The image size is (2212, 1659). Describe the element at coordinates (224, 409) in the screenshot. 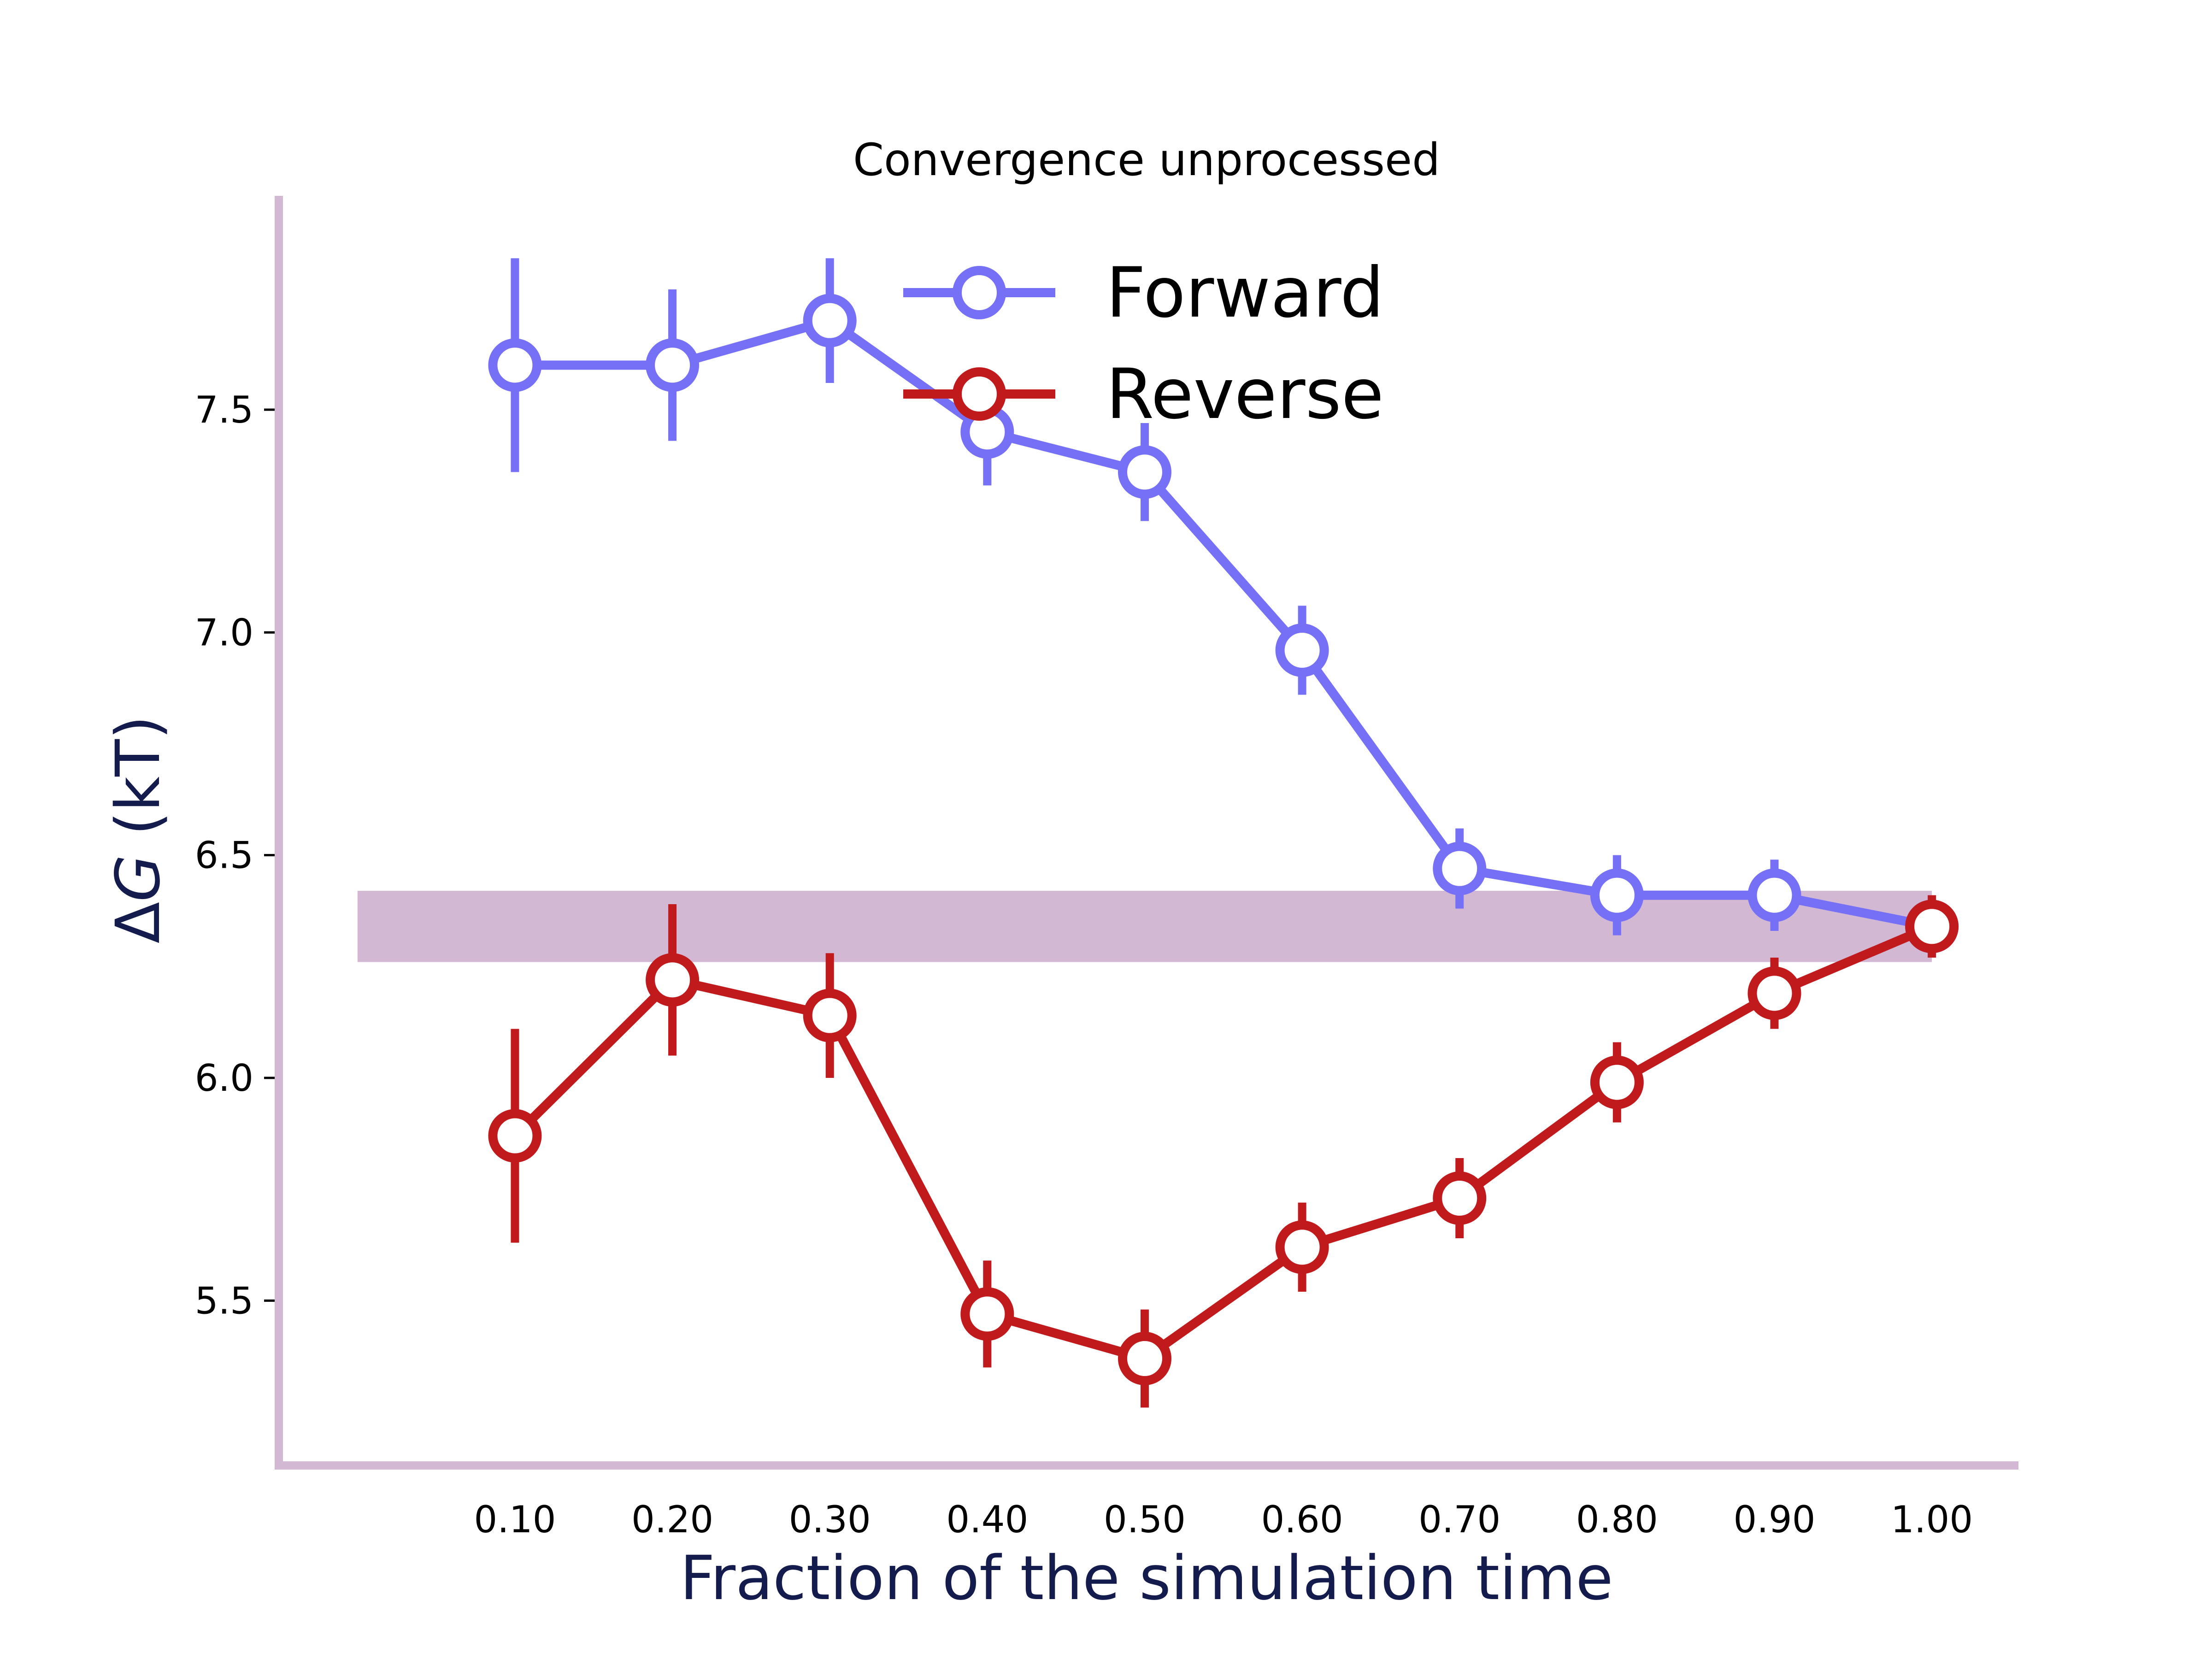

I see `y-tick-label: 7.5` at that location.